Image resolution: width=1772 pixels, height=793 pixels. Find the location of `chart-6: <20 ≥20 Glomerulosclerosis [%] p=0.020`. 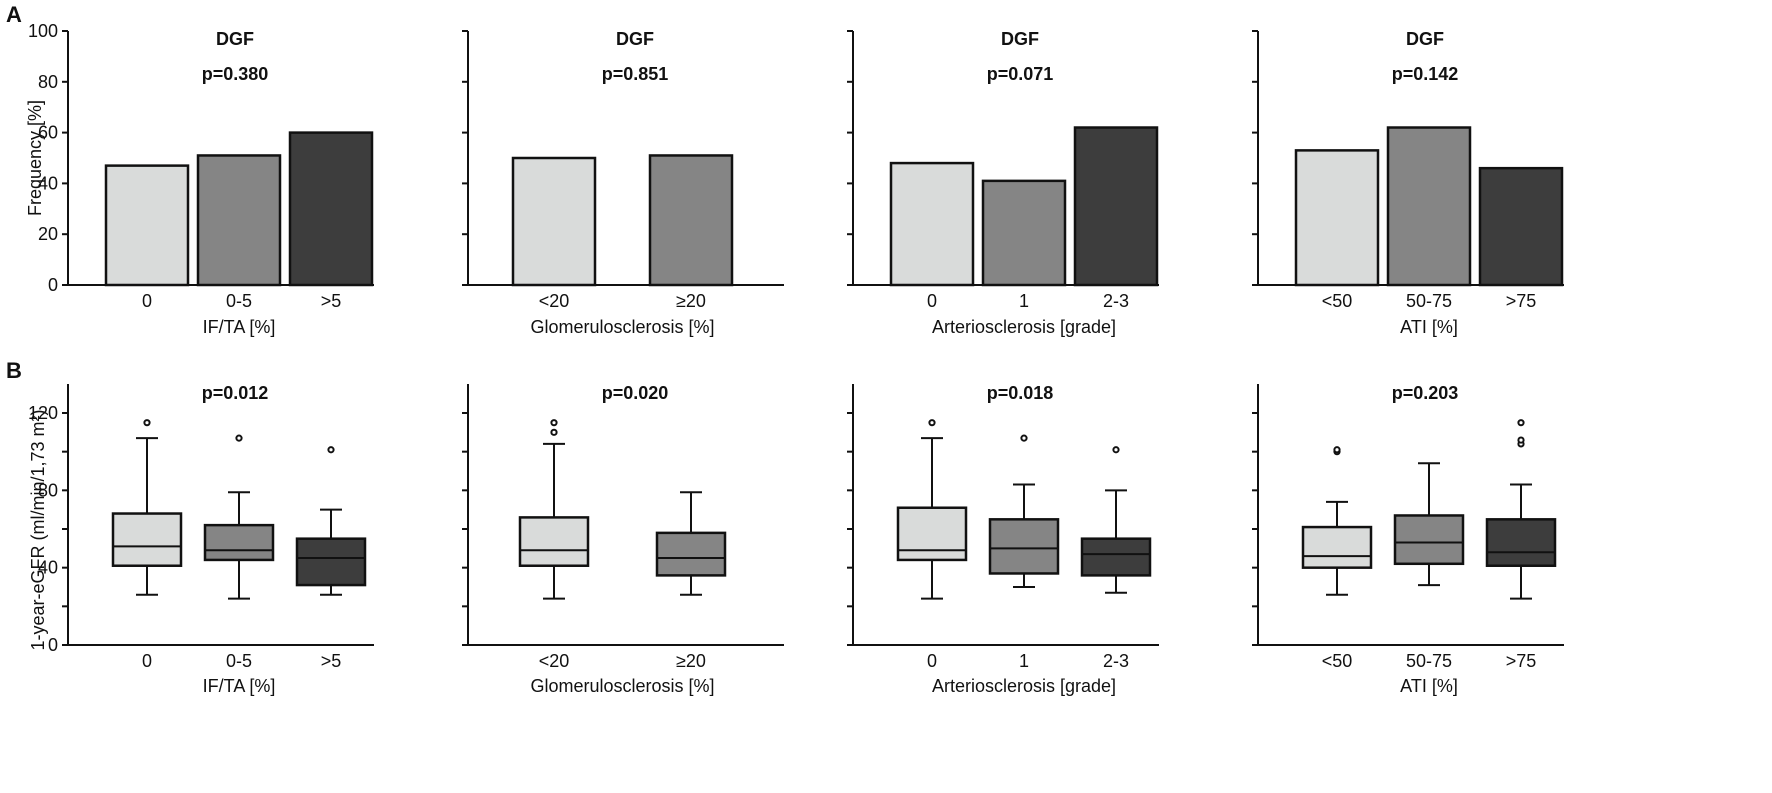

chart-6: <20 ≥20 Glomerulosclerosis [%] p=0.020 is located at coordinates (623, 539).